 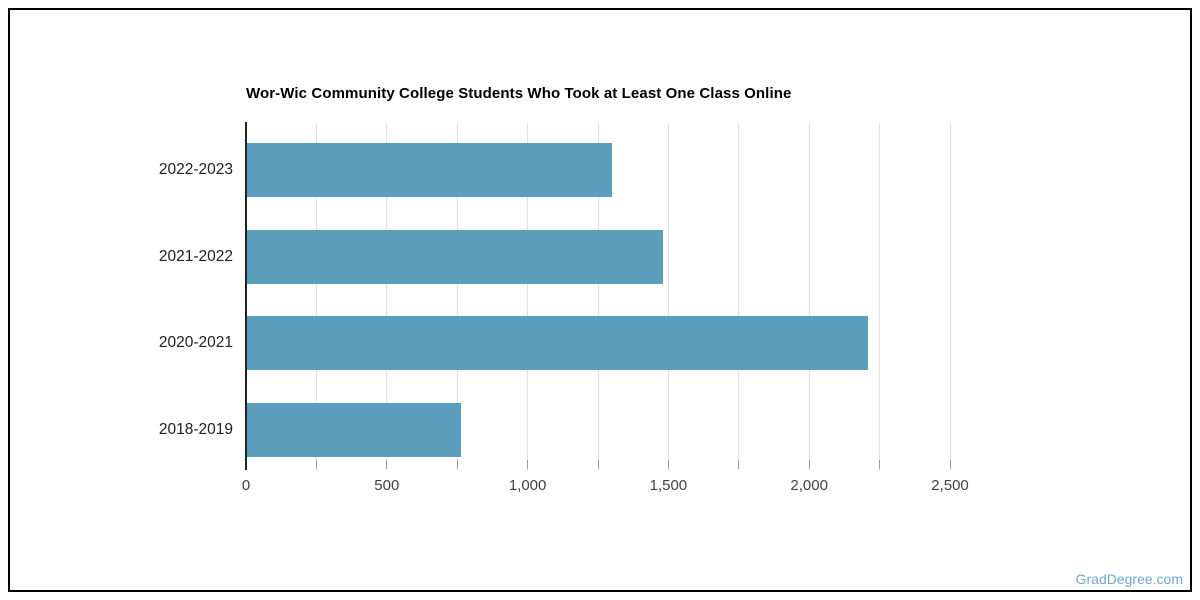 I want to click on y-axis-line, so click(x=246, y=296).